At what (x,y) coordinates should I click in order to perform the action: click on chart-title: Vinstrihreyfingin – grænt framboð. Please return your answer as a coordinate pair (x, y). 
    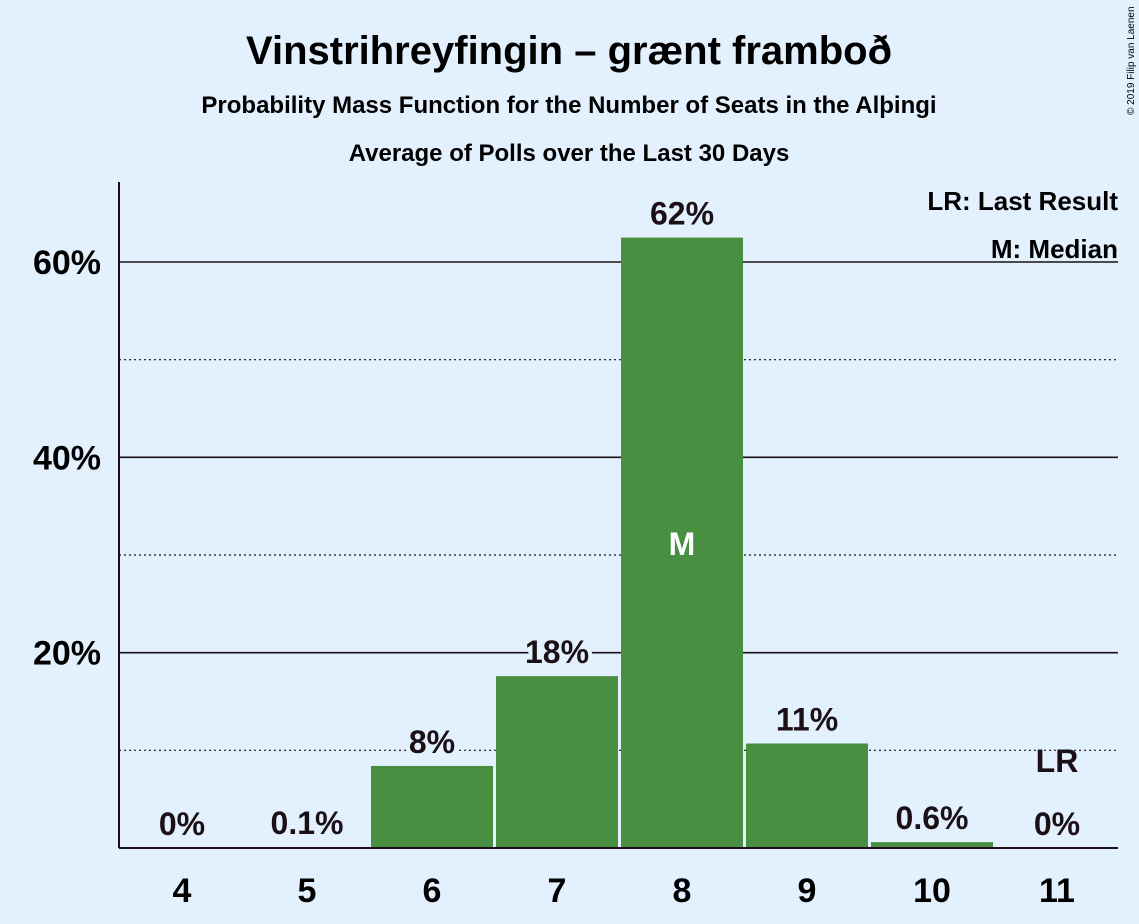
    Looking at the image, I should click on (569, 51).